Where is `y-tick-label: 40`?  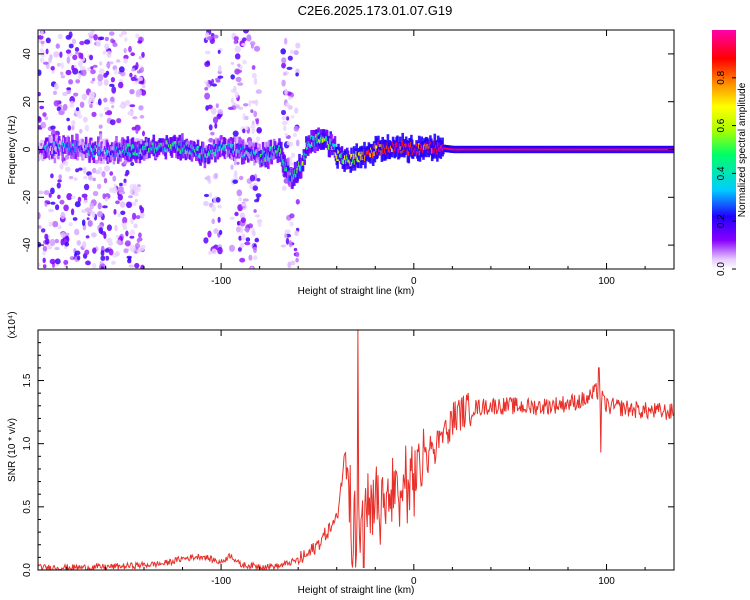
y-tick-label: 40 is located at coordinates (27, 54).